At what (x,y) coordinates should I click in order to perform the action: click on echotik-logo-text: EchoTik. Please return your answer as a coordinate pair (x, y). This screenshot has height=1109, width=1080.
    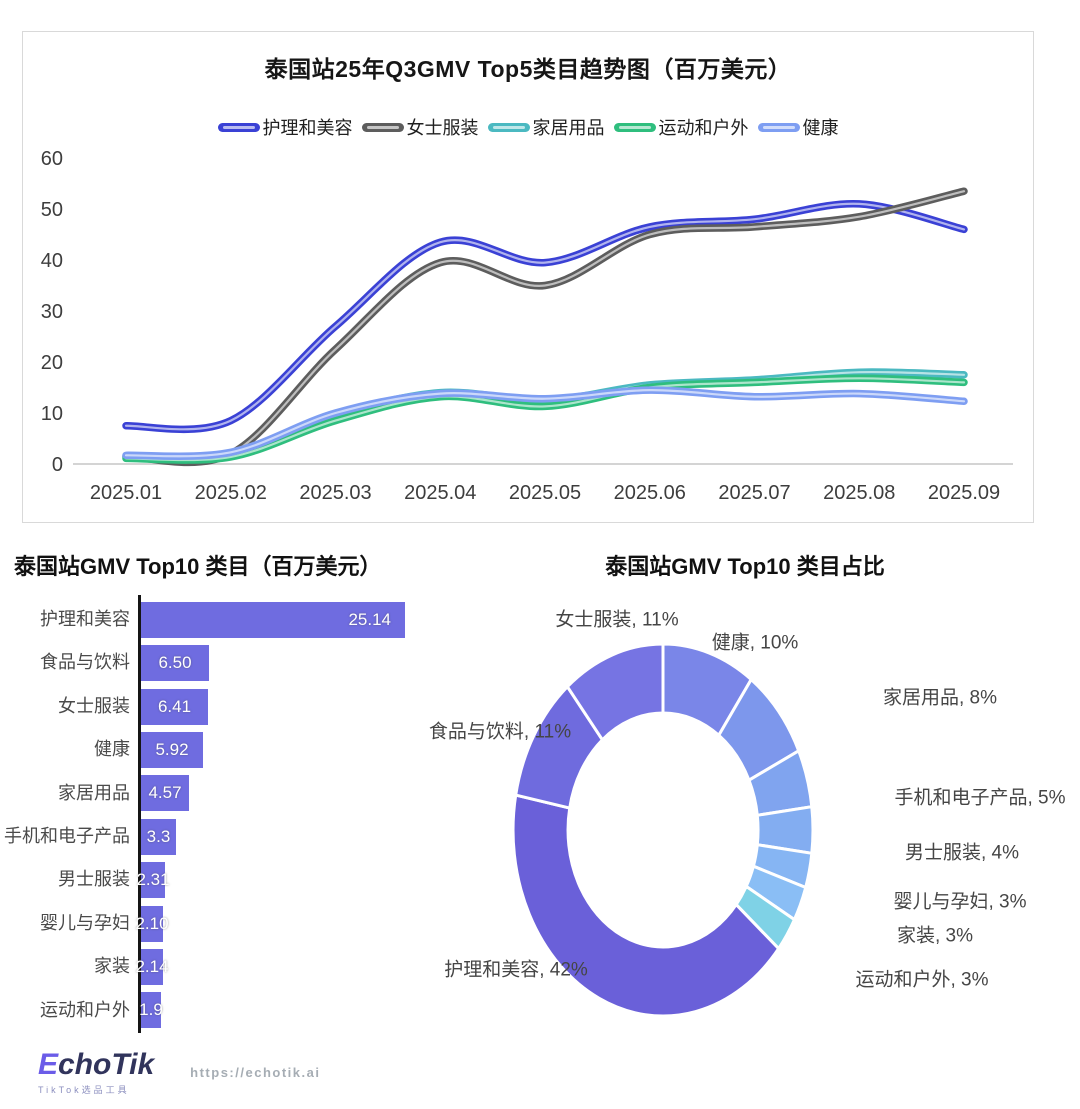
    Looking at the image, I should click on (96, 1065).